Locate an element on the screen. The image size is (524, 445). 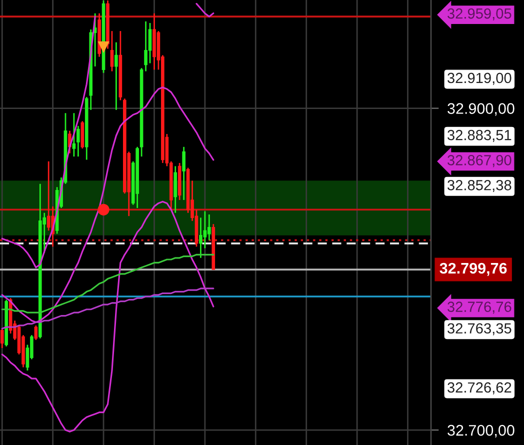
y-tick-label: 32.700,00 is located at coordinates (481, 431).